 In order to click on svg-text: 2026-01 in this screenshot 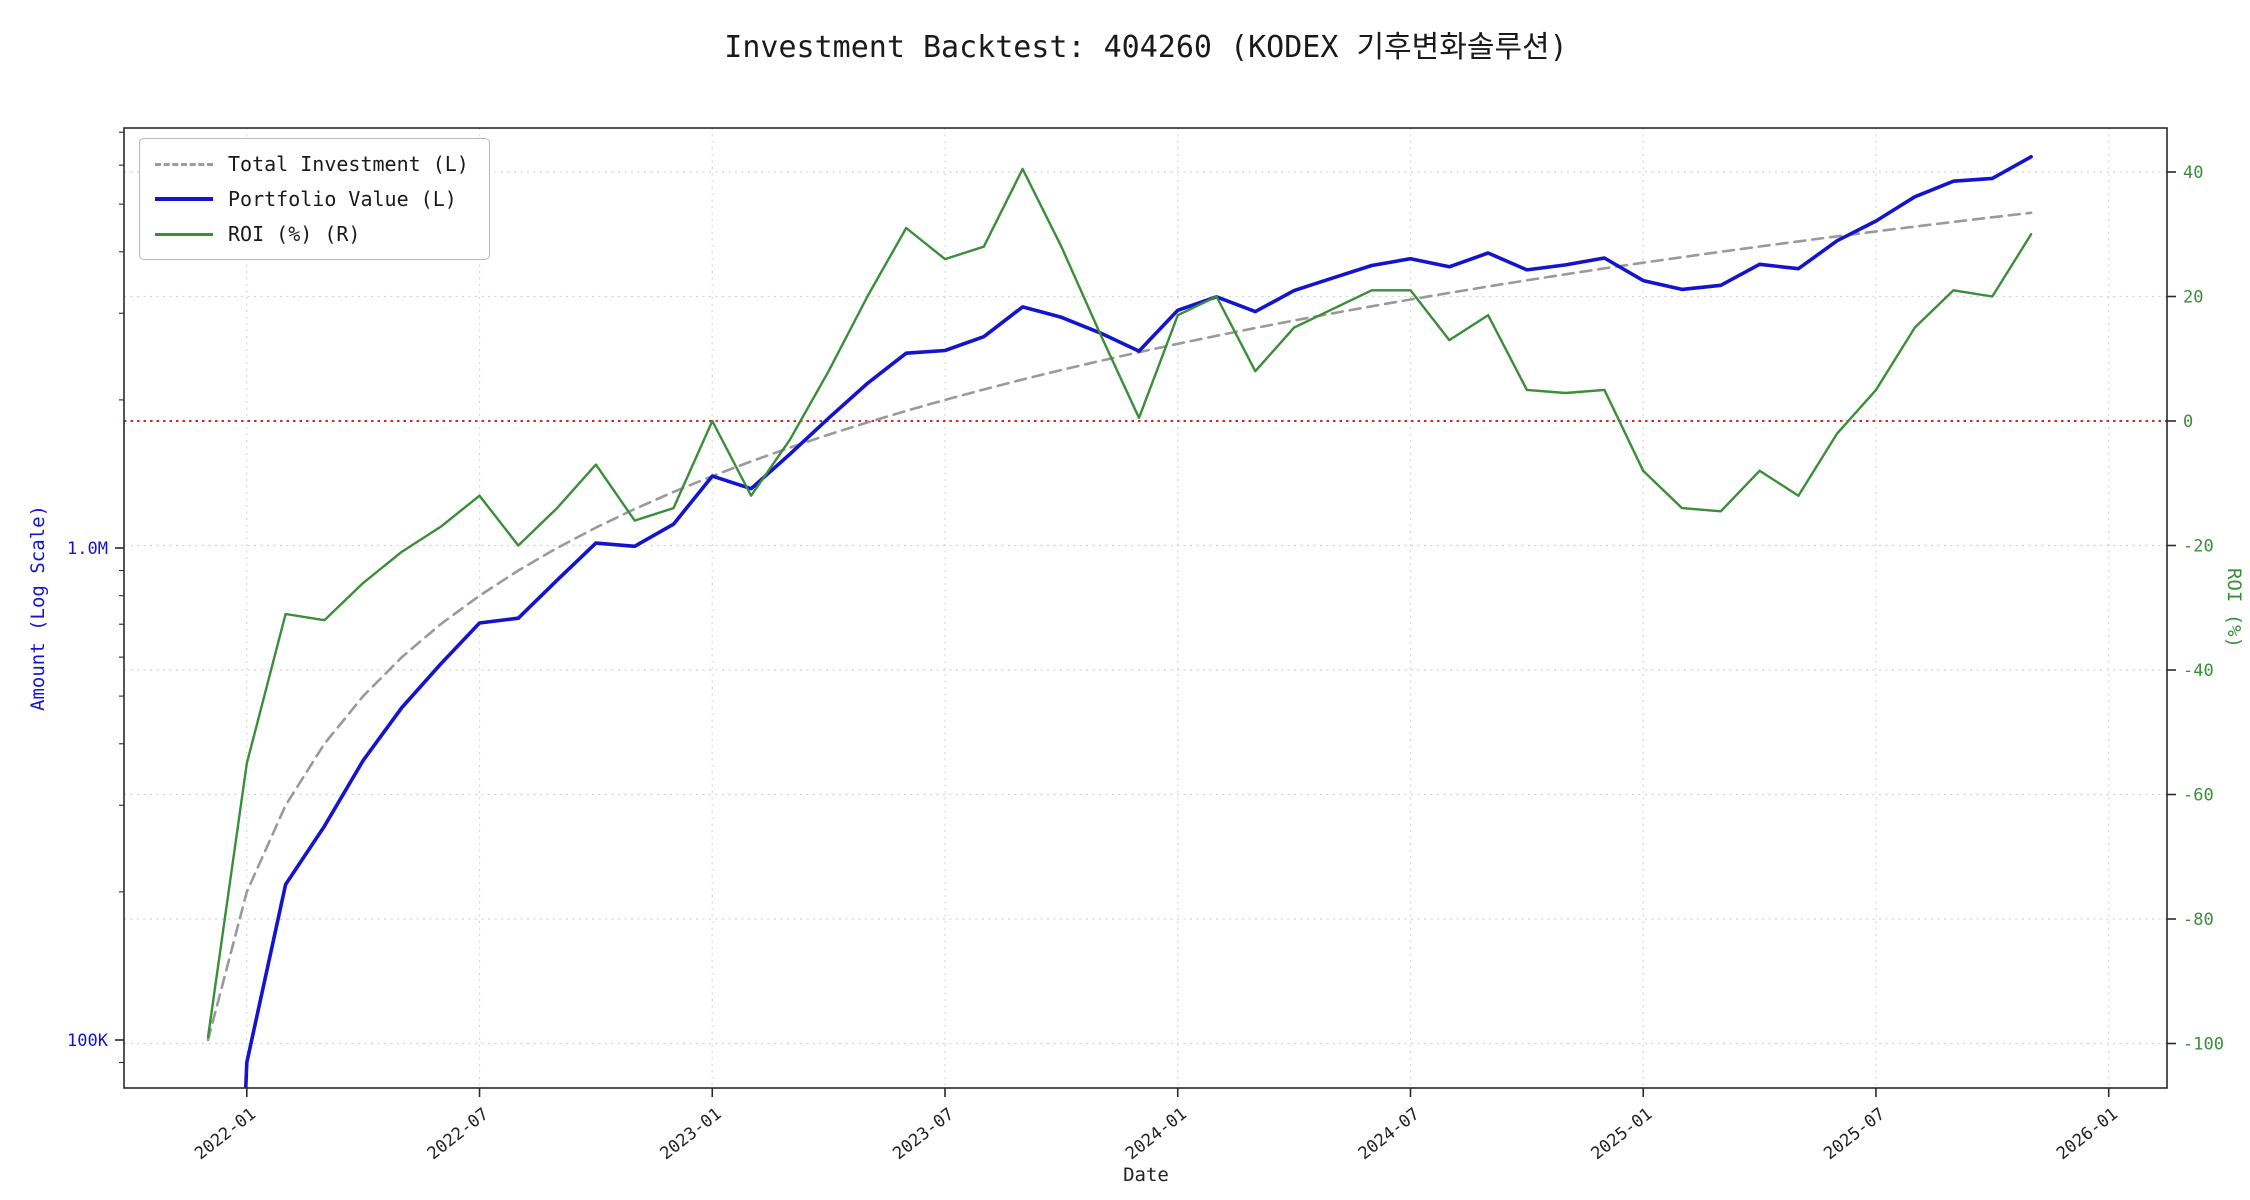, I will do `click(2087, 1134)`.